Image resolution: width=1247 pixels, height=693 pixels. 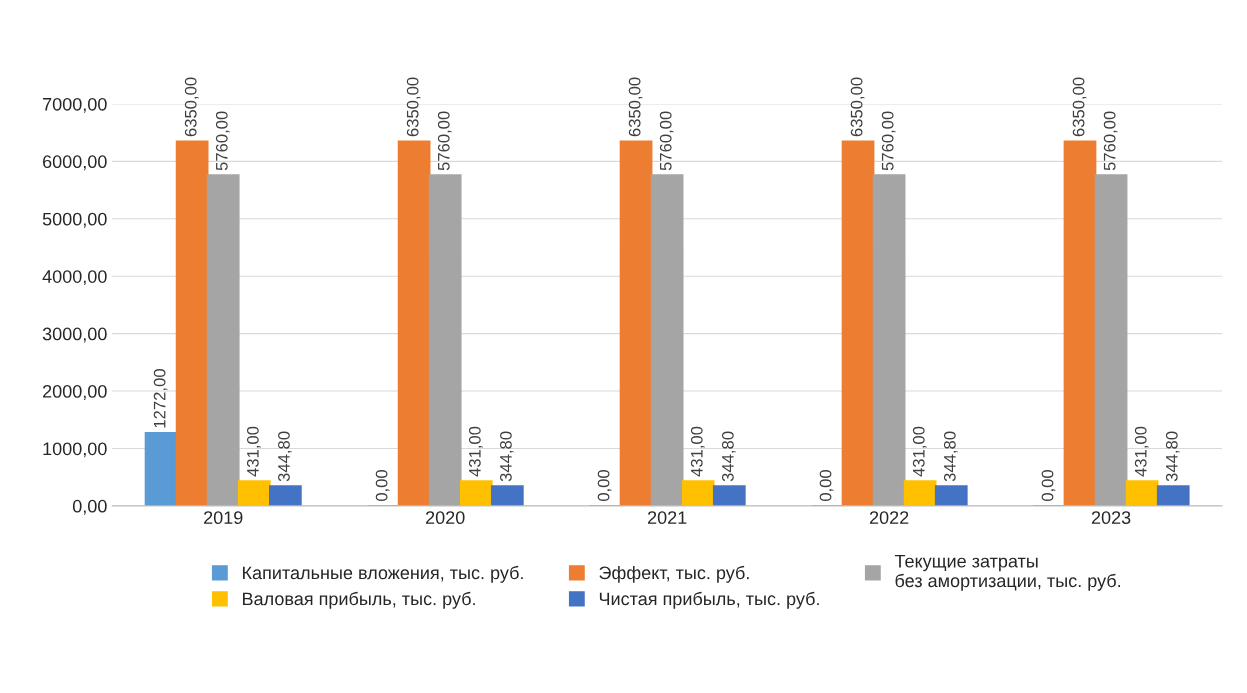 What do you see at coordinates (75, 450) in the screenshot?
I see `y-tick-label: 1000,00` at bounding box center [75, 450].